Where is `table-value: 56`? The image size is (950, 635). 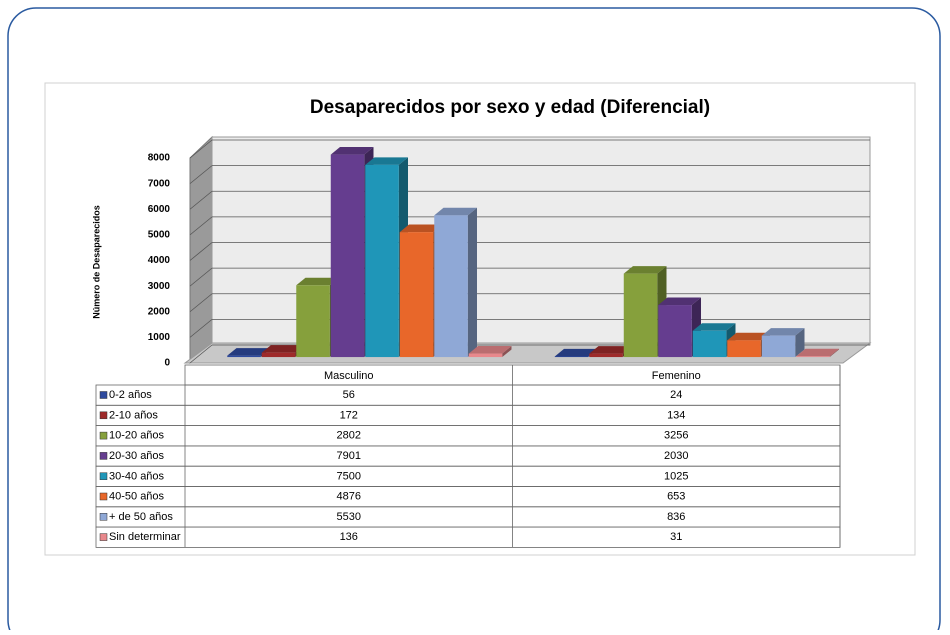
table-value: 56 is located at coordinates (349, 395).